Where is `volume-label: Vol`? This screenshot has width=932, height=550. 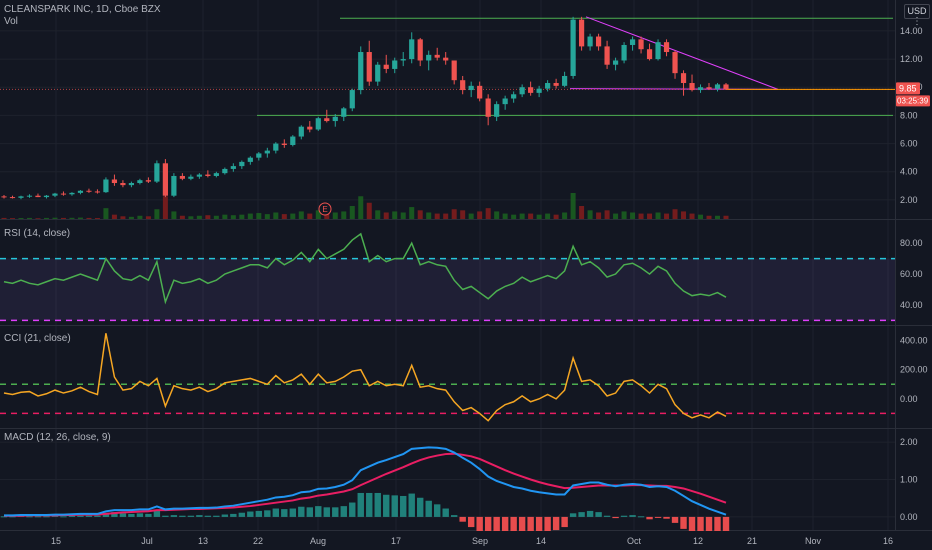 volume-label: Vol is located at coordinates (11, 21).